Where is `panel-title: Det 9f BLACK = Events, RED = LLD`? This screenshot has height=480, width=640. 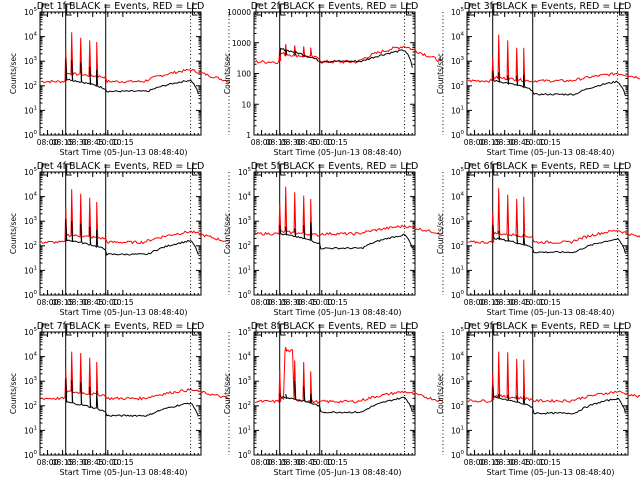
panel-title: Det 9f BLACK = Events, RED = LLD is located at coordinates (548, 326).